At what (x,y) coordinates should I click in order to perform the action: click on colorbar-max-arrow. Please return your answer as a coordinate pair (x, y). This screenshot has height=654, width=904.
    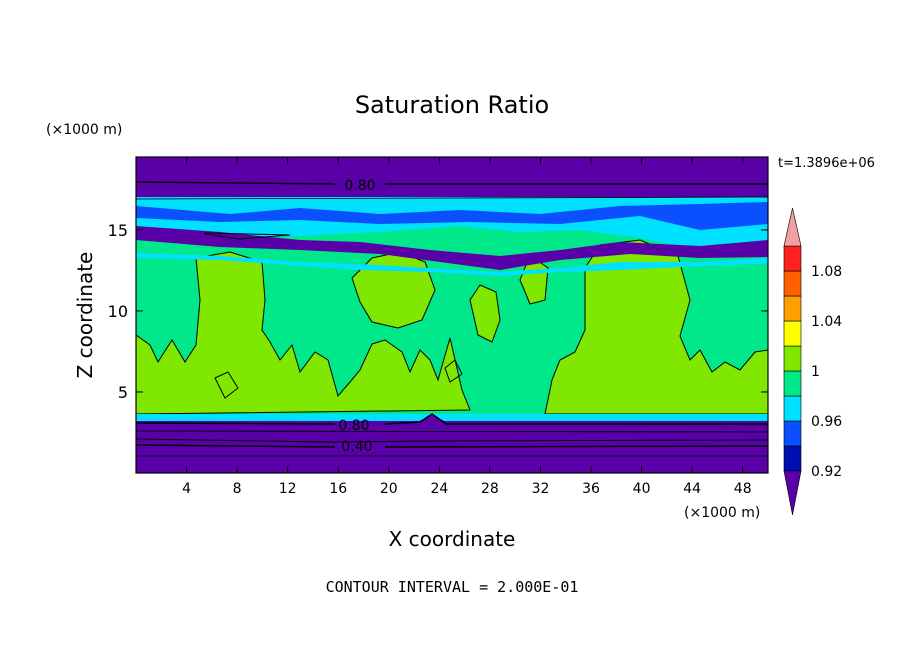
    Looking at the image, I should click on (792, 227).